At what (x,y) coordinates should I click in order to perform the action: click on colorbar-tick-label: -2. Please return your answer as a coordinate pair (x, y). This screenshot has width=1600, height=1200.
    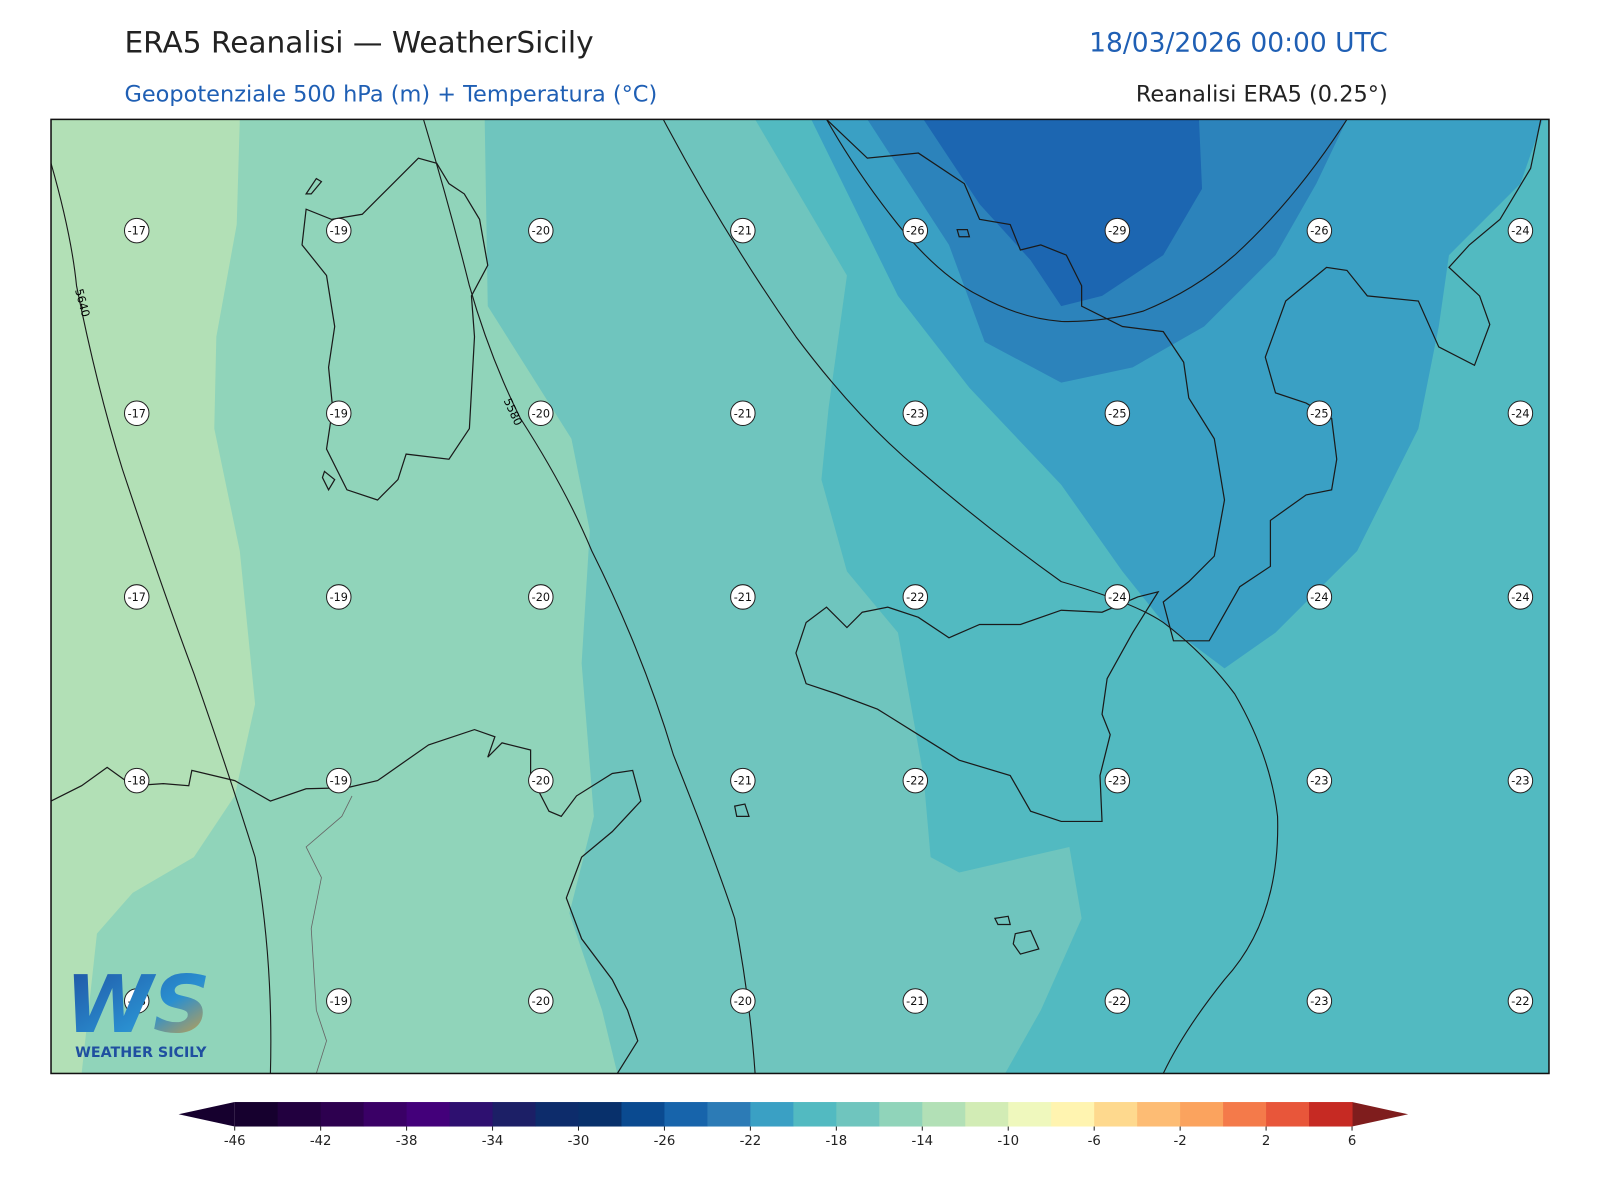
    Looking at the image, I should click on (1180, 1141).